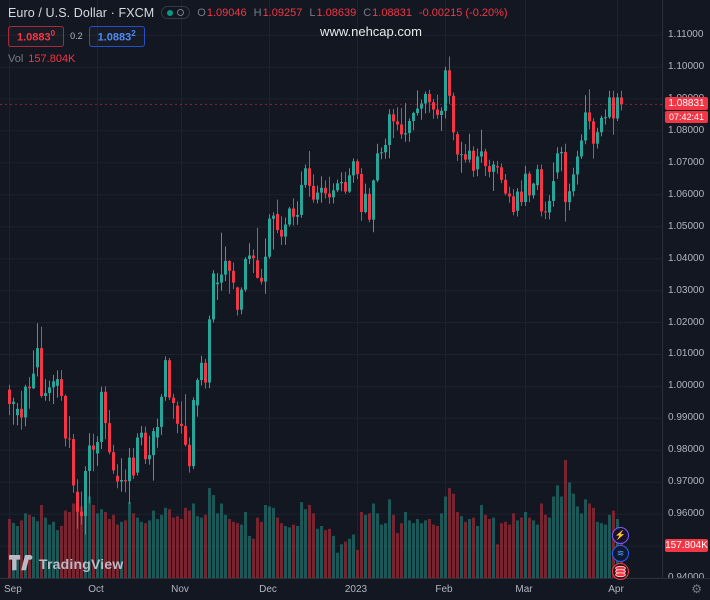 This screenshot has width=710, height=600. What do you see at coordinates (686, 481) in the screenshot?
I see `price-tick: 0.97000` at bounding box center [686, 481].